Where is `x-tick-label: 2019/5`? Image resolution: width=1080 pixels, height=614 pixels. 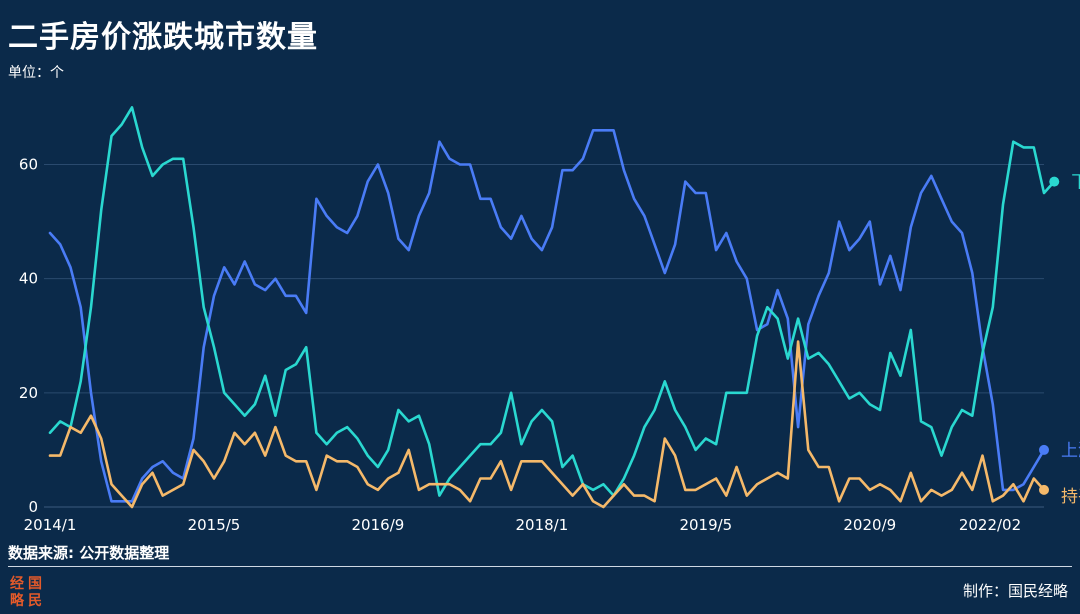 x-tick-label: 2019/5 is located at coordinates (705, 525).